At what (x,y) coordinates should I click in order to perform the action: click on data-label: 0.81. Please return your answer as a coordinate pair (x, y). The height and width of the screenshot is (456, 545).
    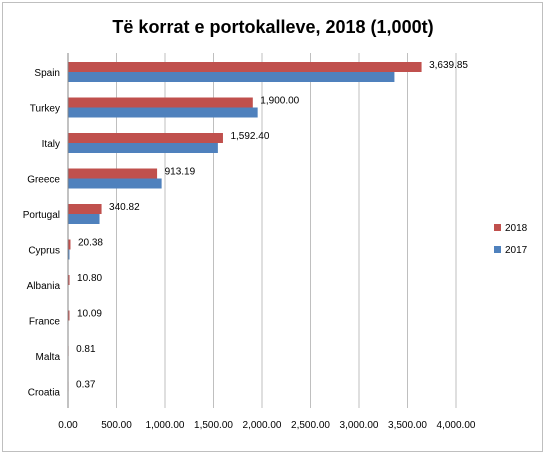
    Looking at the image, I should click on (86, 349).